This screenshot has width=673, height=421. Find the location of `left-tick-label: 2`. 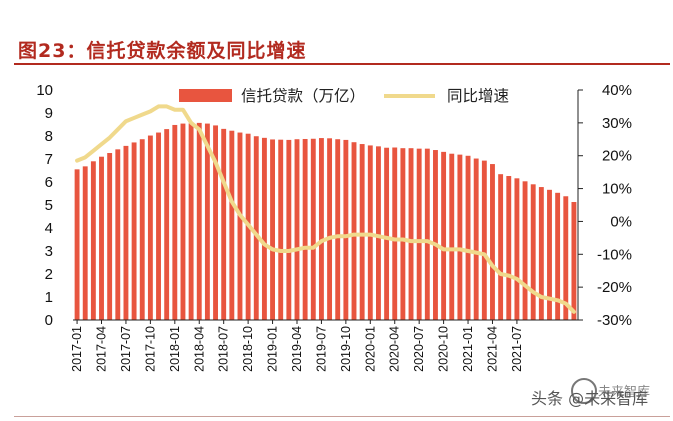

left-tick-label: 2 is located at coordinates (49, 274).